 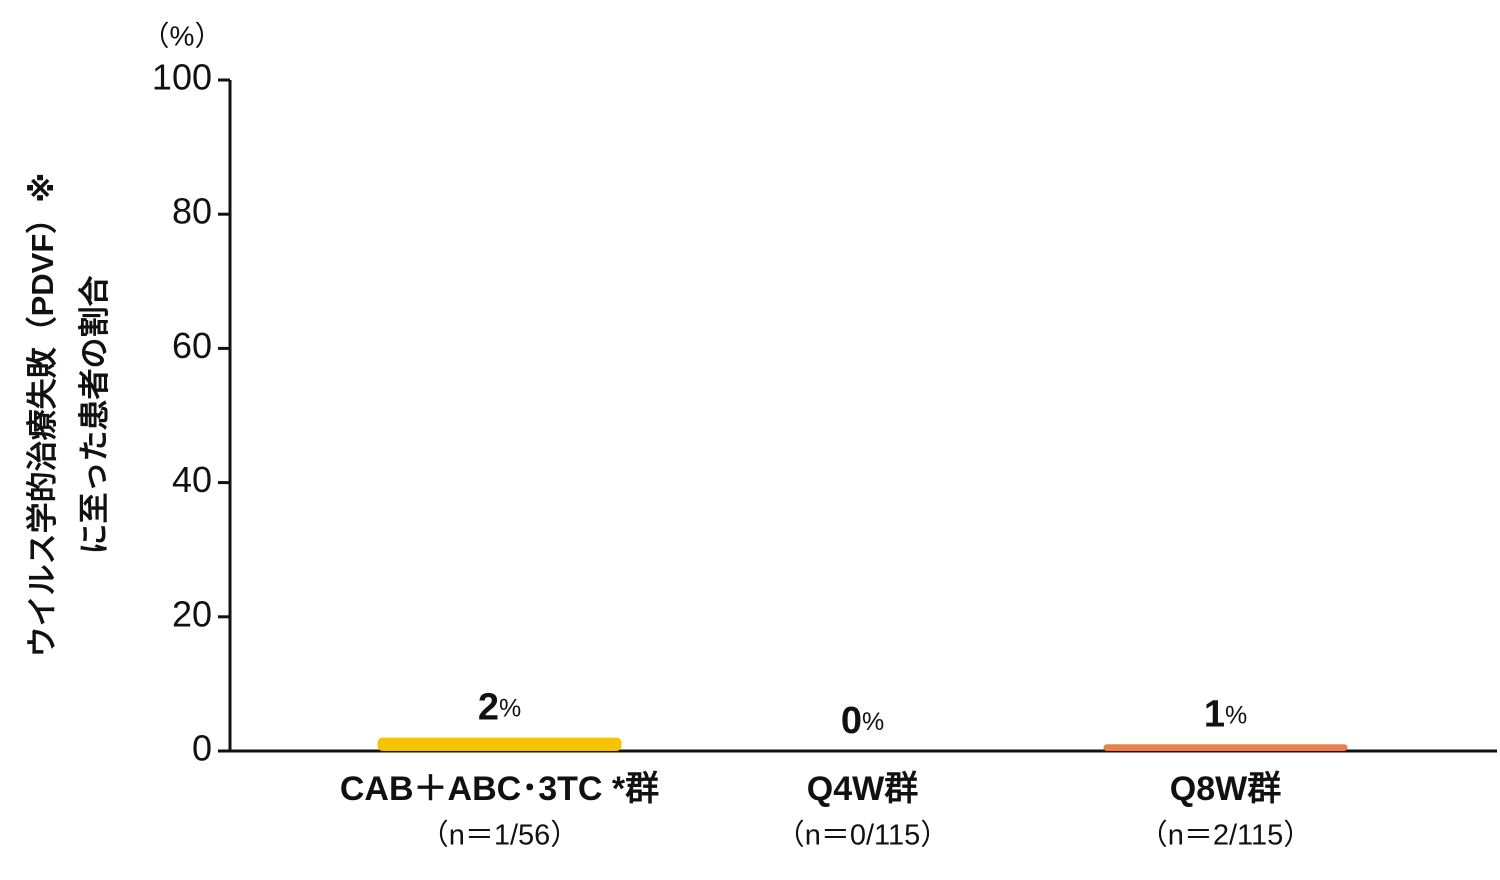 What do you see at coordinates (499, 789) in the screenshot?
I see `x-tick-label: CAB＋ABC･3TC *群` at bounding box center [499, 789].